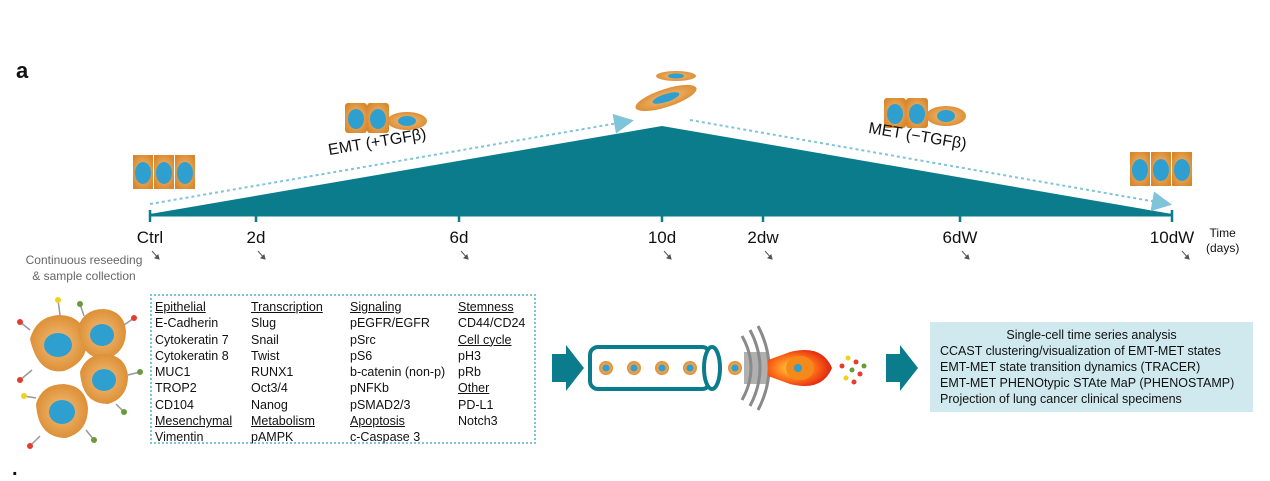  What do you see at coordinates (265, 339) in the screenshot?
I see `marker-item: Snail` at bounding box center [265, 339].